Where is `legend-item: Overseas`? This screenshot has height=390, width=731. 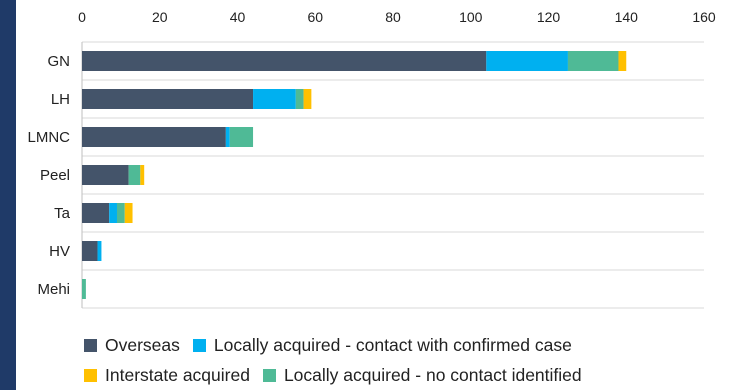 legend-item: Overseas is located at coordinates (132, 345).